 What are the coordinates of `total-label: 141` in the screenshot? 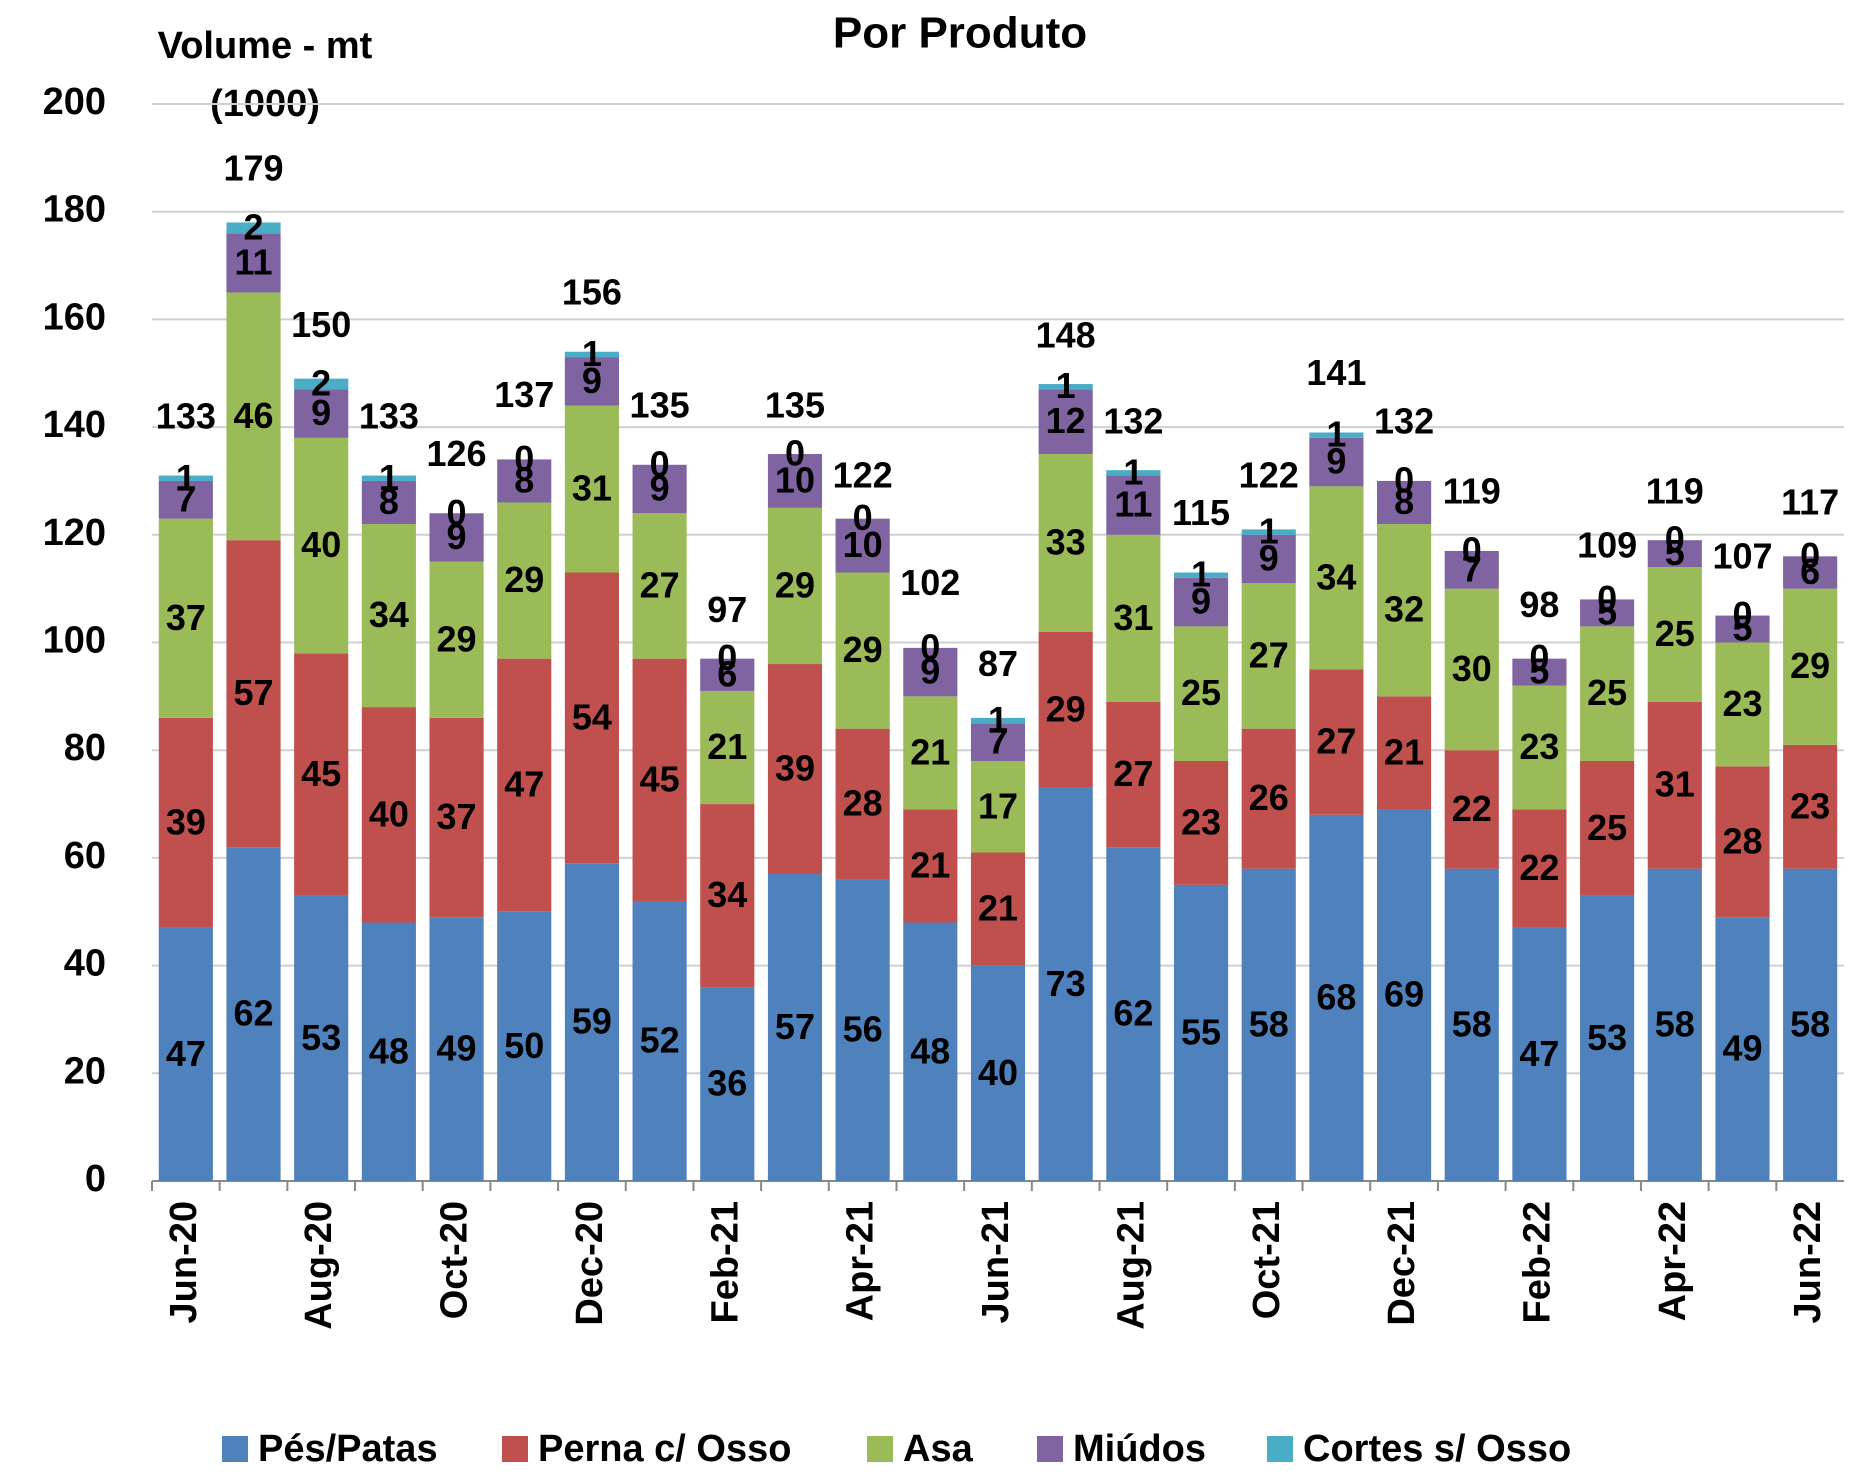 It's located at (1336, 372).